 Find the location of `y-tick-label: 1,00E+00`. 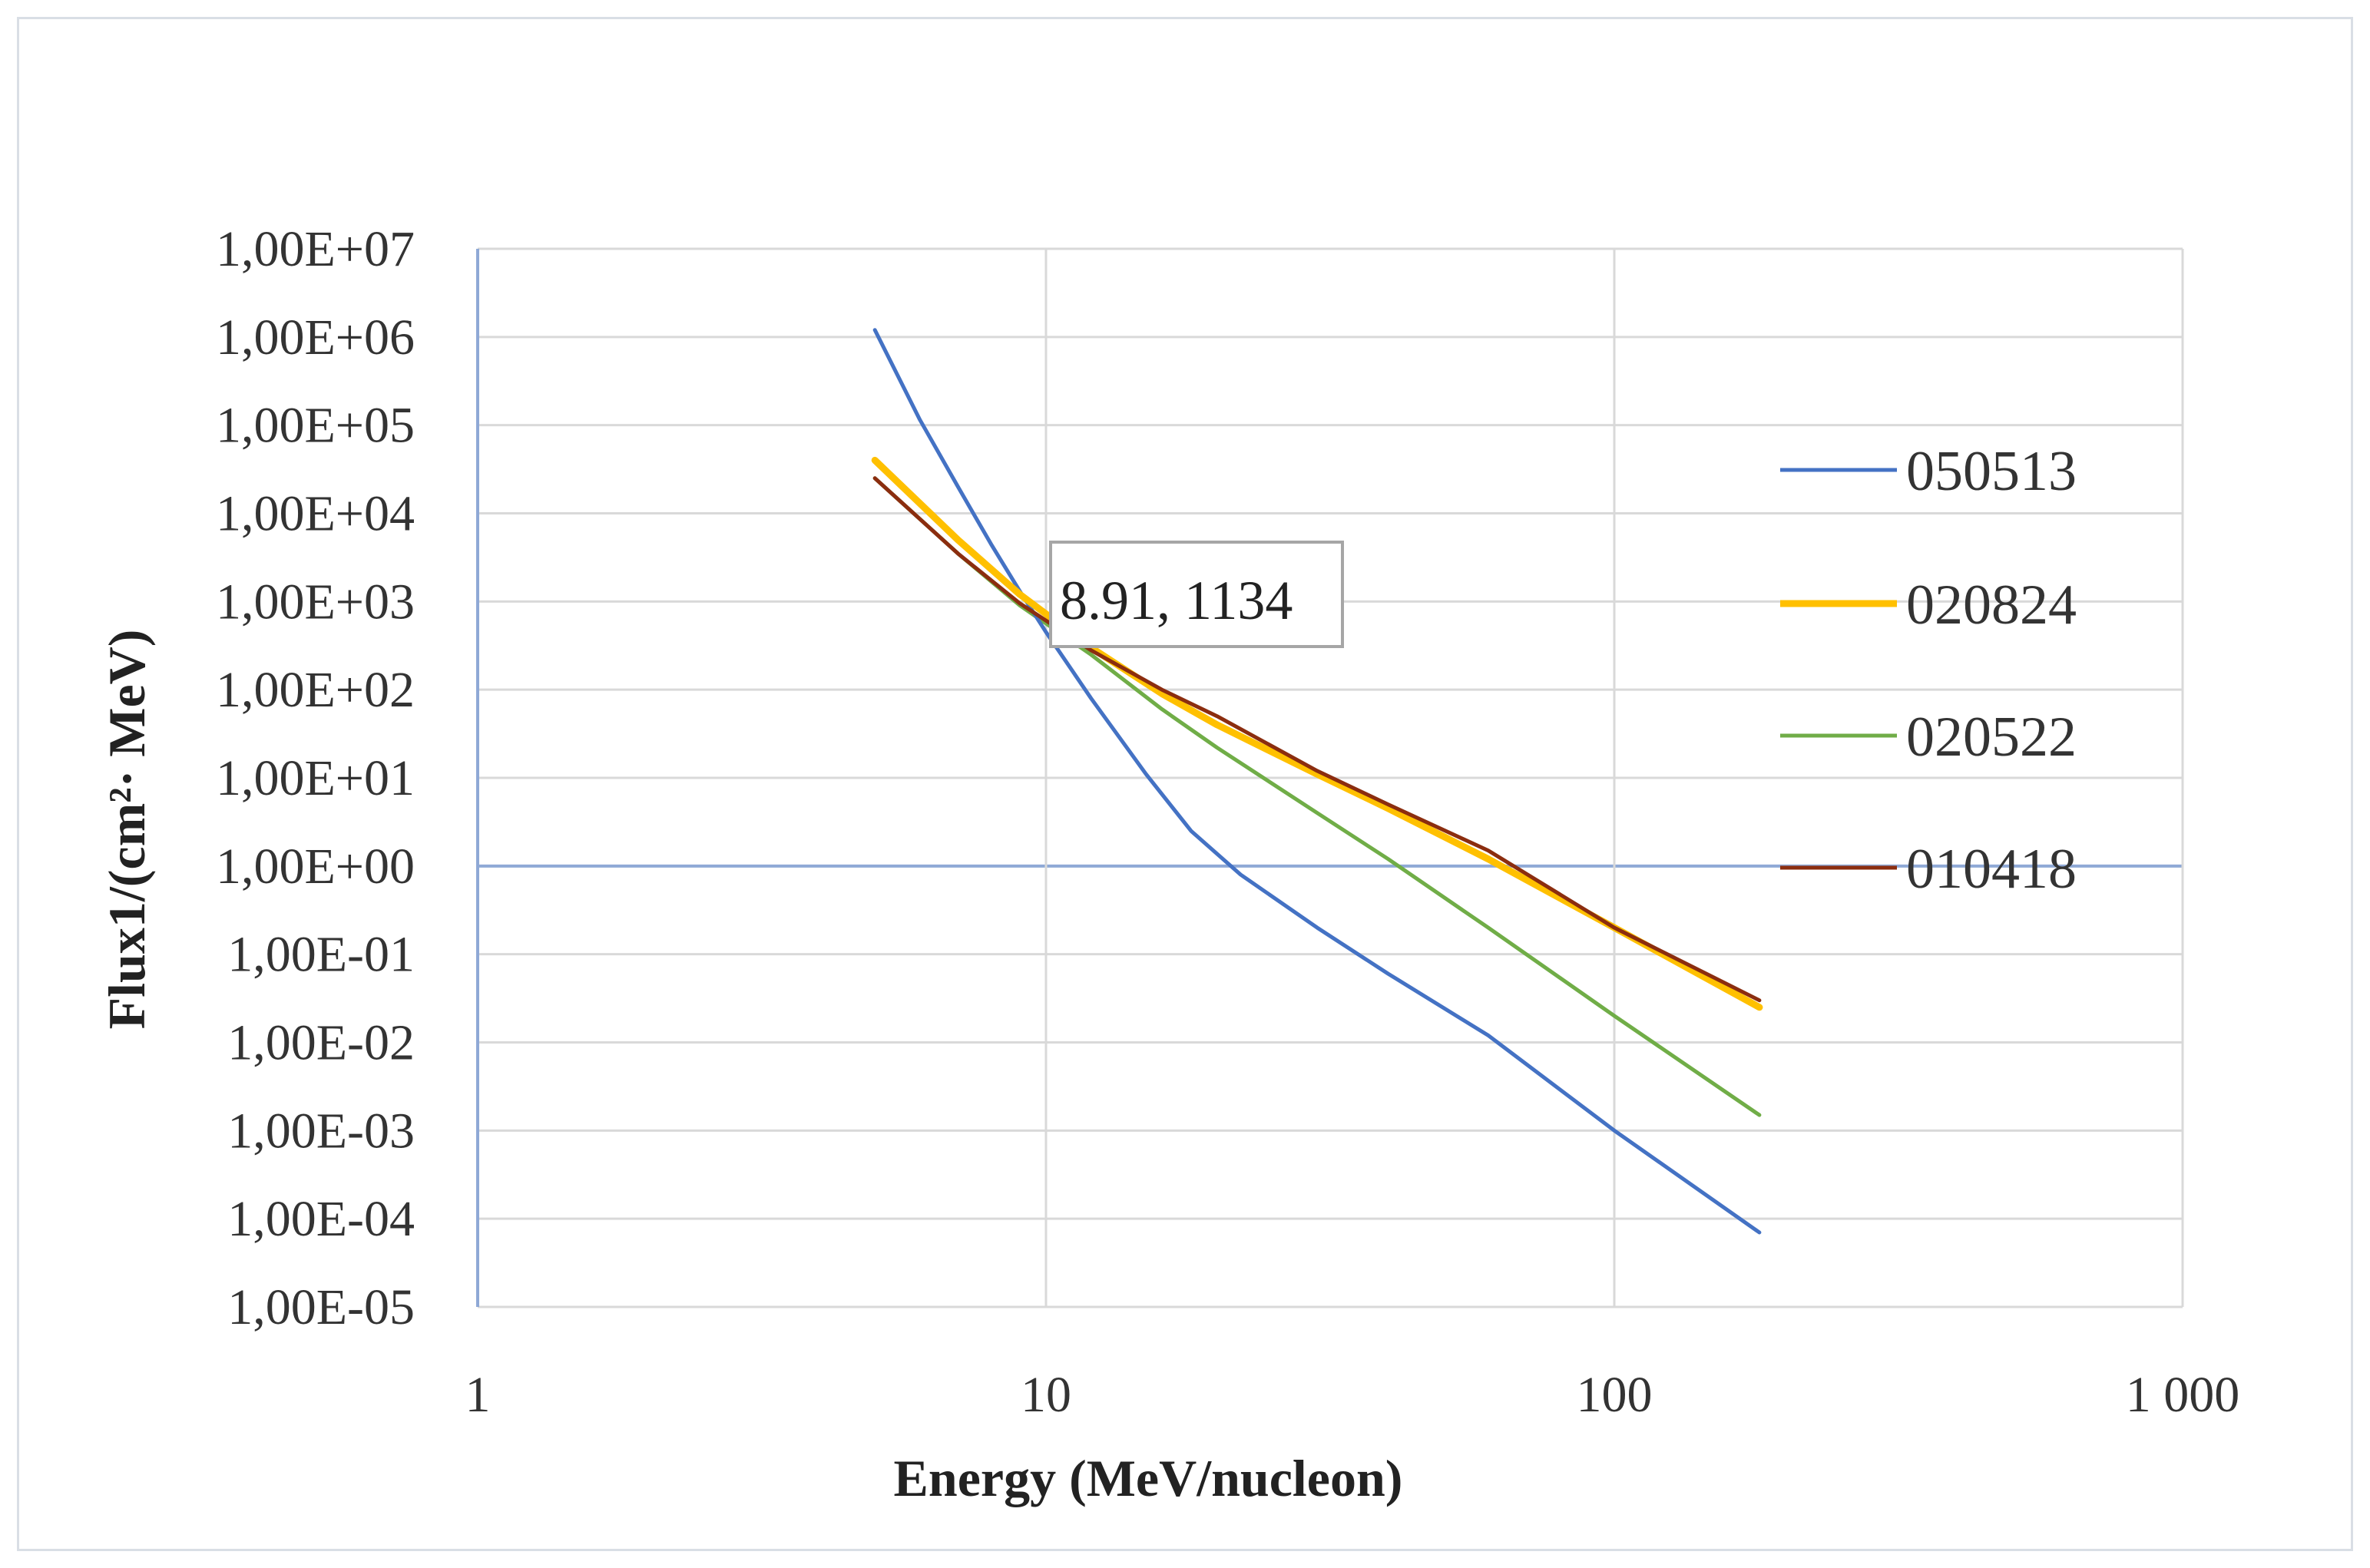

y-tick-label: 1,00E+00 is located at coordinates (315, 867).